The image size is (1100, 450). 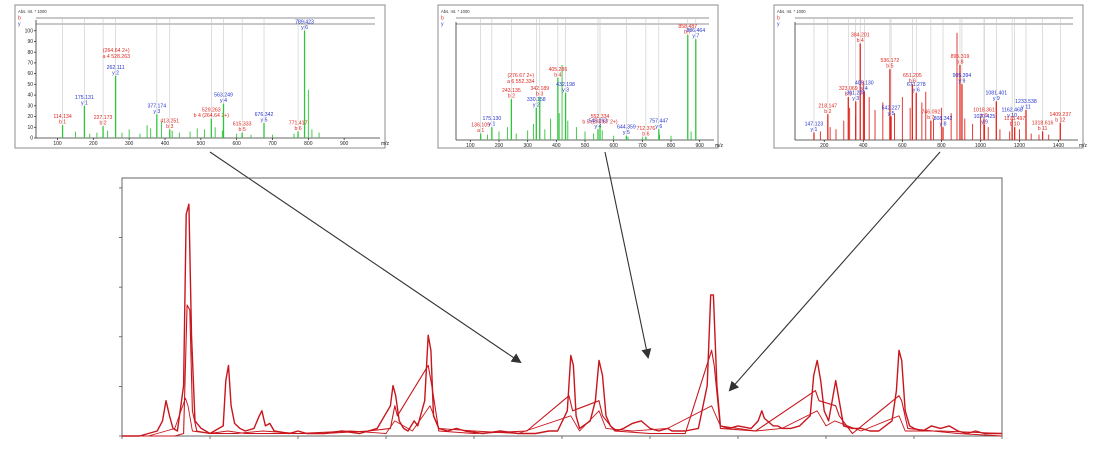 I want to click on peak-mz-label: 1018.361, so click(x=984, y=111).